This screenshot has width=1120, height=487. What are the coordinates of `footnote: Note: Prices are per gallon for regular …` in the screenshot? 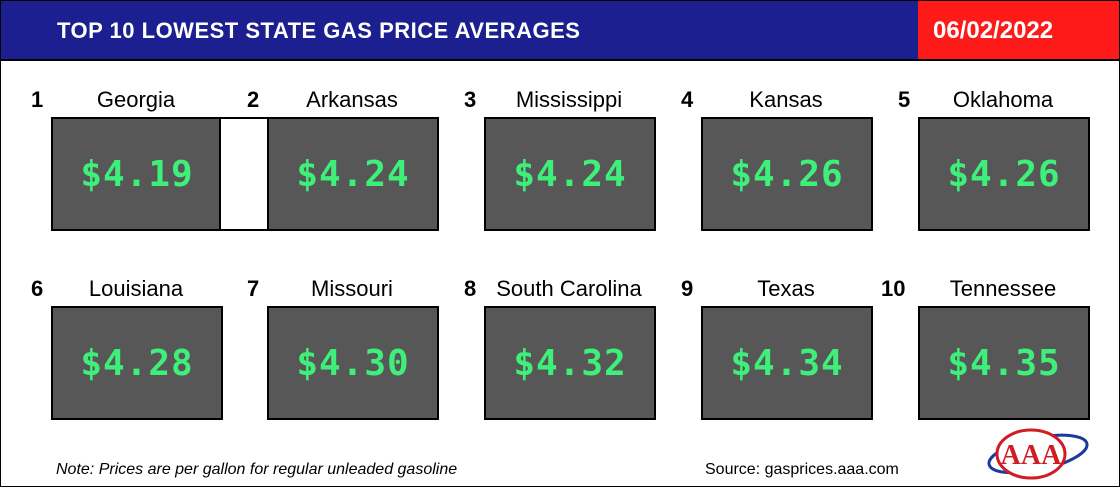 It's located at (257, 469).